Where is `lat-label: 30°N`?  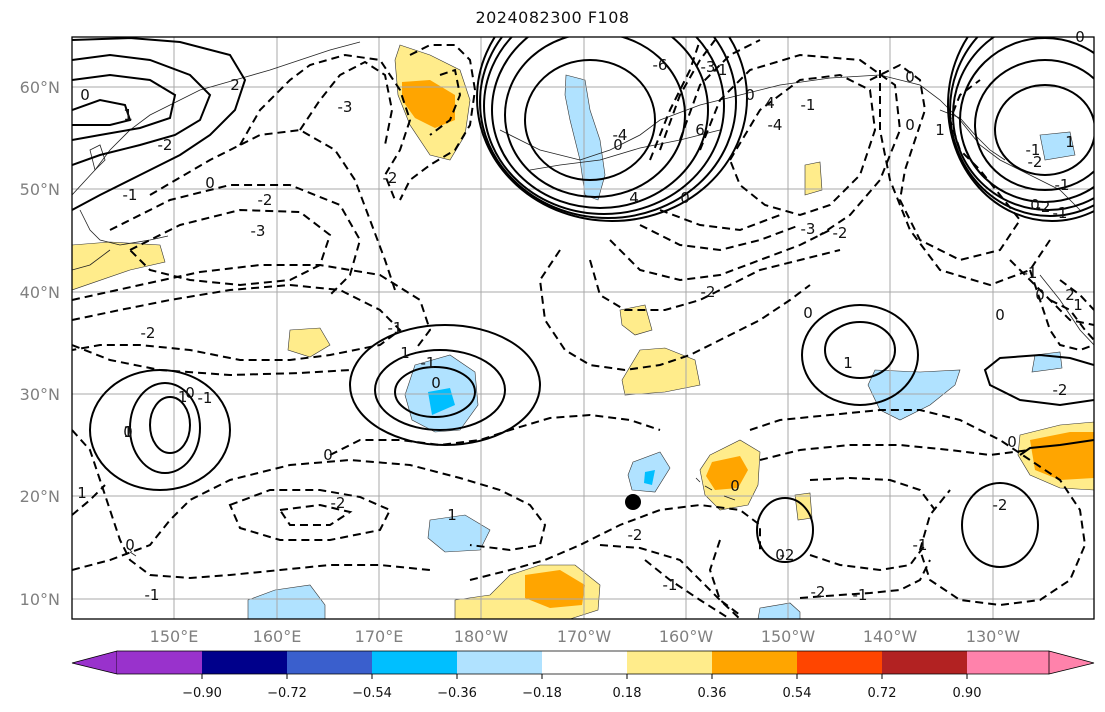 lat-label: 30°N is located at coordinates (40, 394).